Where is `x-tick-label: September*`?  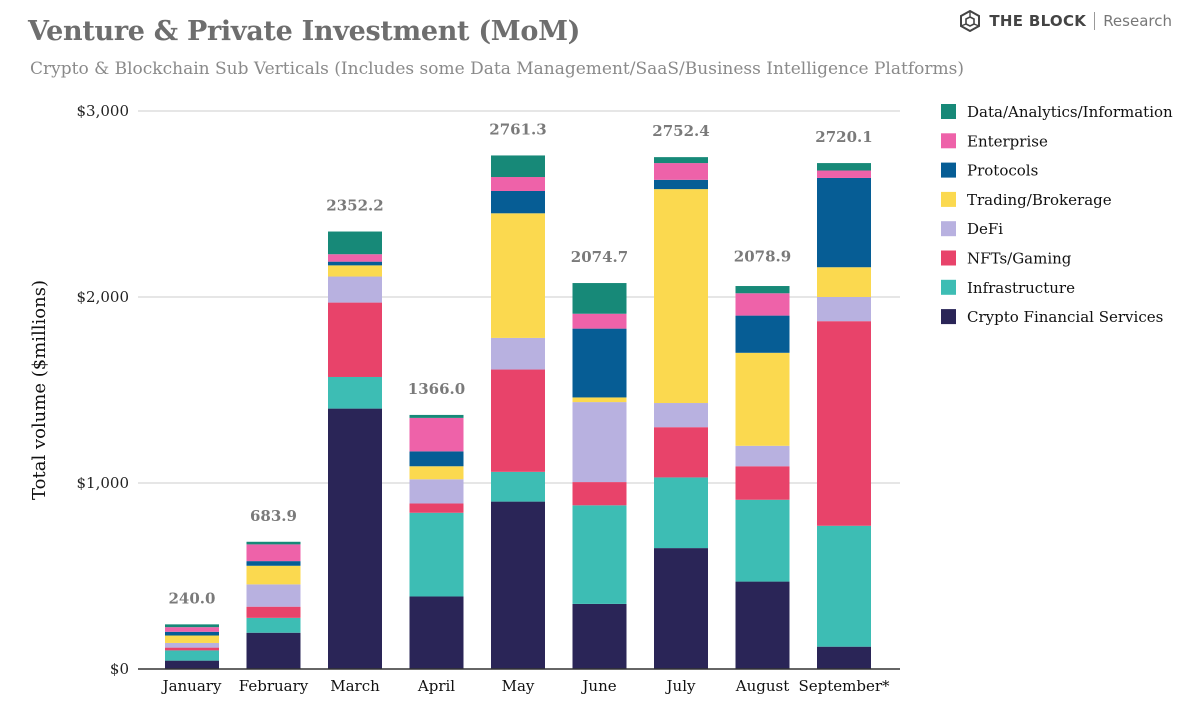 x-tick-label: September* is located at coordinates (844, 686).